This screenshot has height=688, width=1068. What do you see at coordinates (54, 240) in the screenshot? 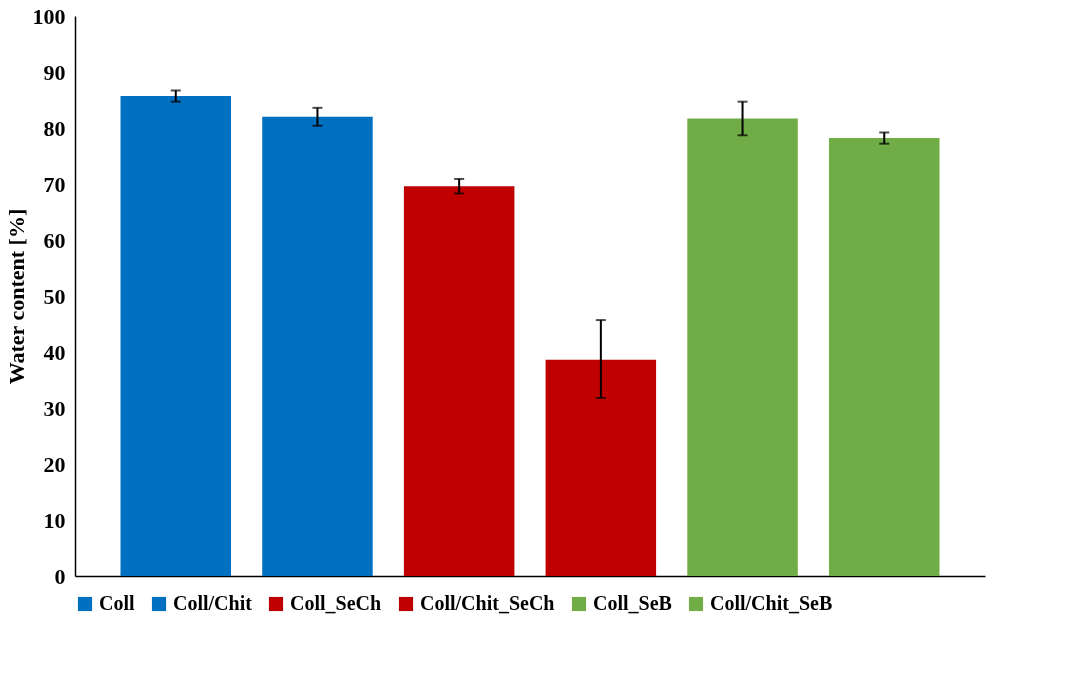
I see `y-tick-label: 60` at bounding box center [54, 240].